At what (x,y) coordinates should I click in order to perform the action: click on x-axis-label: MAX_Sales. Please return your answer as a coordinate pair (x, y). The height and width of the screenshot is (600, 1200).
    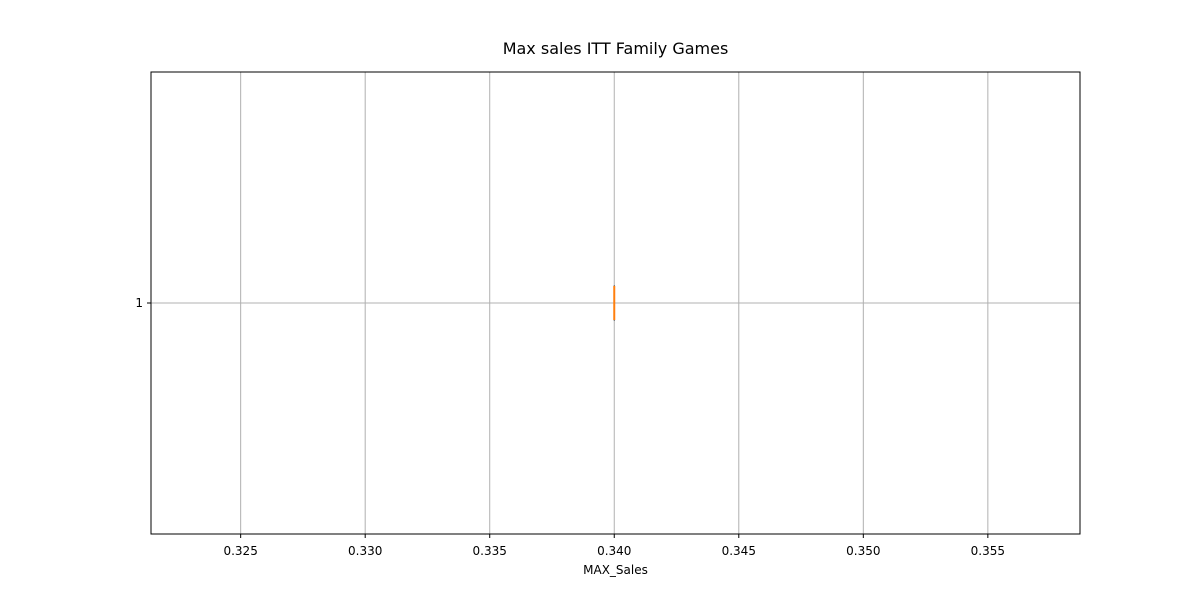
    Looking at the image, I should click on (615, 570).